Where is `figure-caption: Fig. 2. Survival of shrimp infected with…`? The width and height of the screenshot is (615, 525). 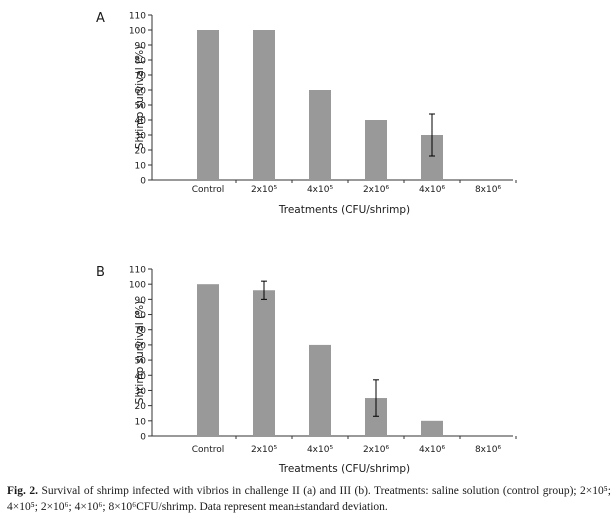 figure-caption: Fig. 2. Survival of shrimp infected with… is located at coordinates (309, 499).